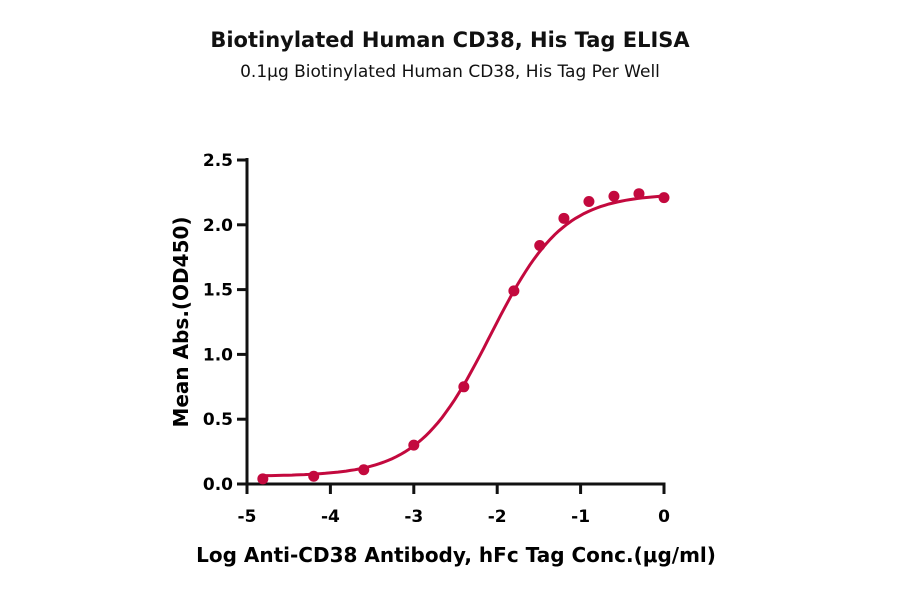 This screenshot has width=900, height=594. What do you see at coordinates (580, 517) in the screenshot?
I see `x-tick-label: -1` at bounding box center [580, 517].